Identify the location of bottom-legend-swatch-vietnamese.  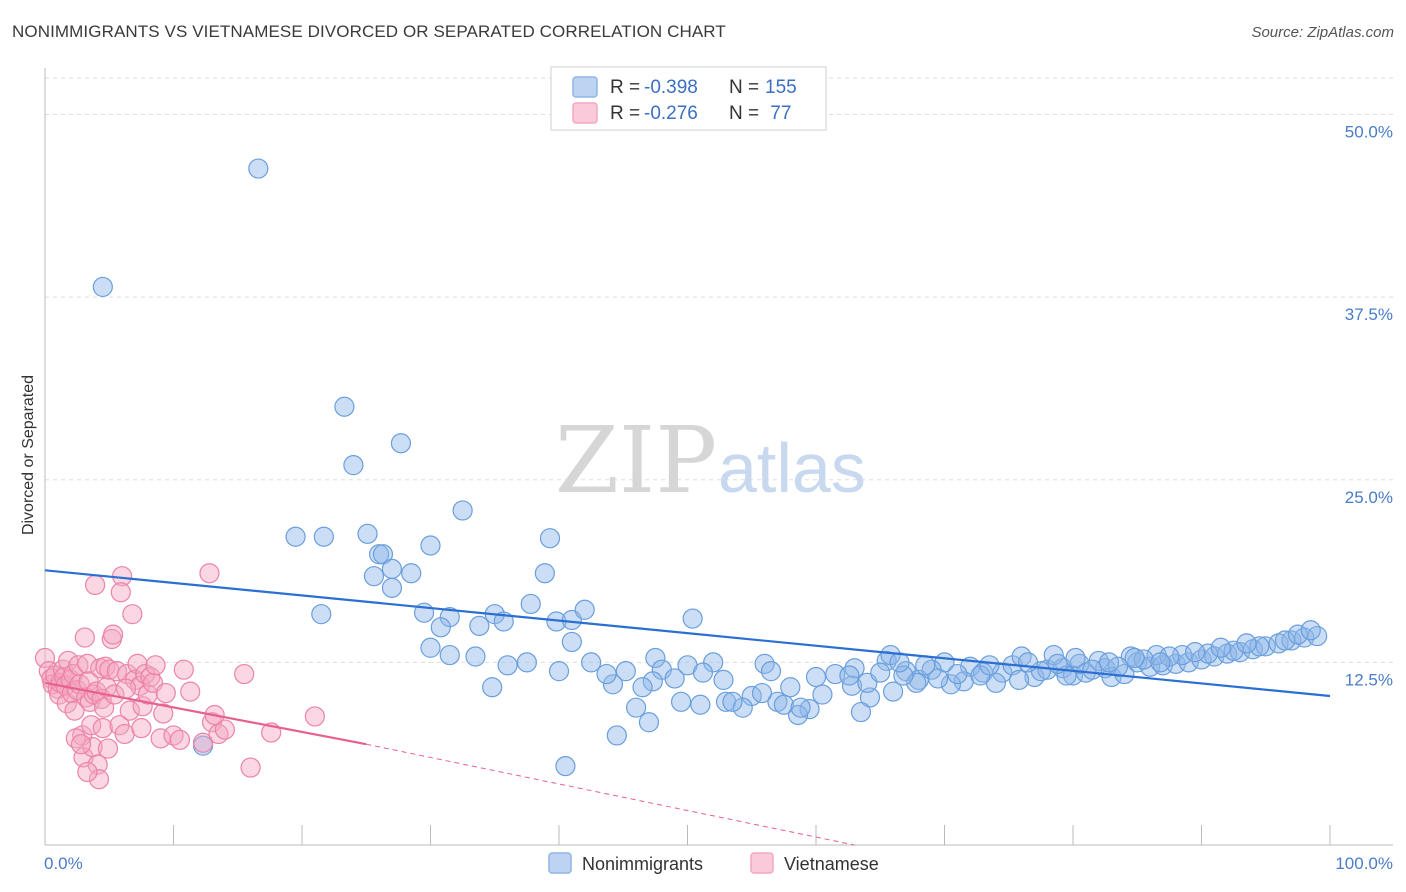
(762, 863).